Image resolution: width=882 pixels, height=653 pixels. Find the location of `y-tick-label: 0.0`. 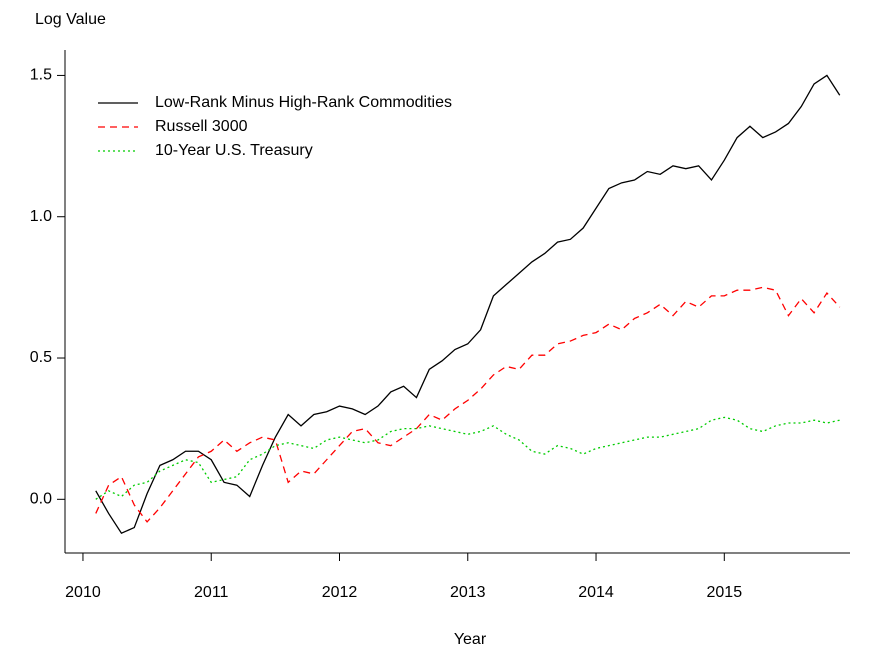

y-tick-label: 0.0 is located at coordinates (41, 499).